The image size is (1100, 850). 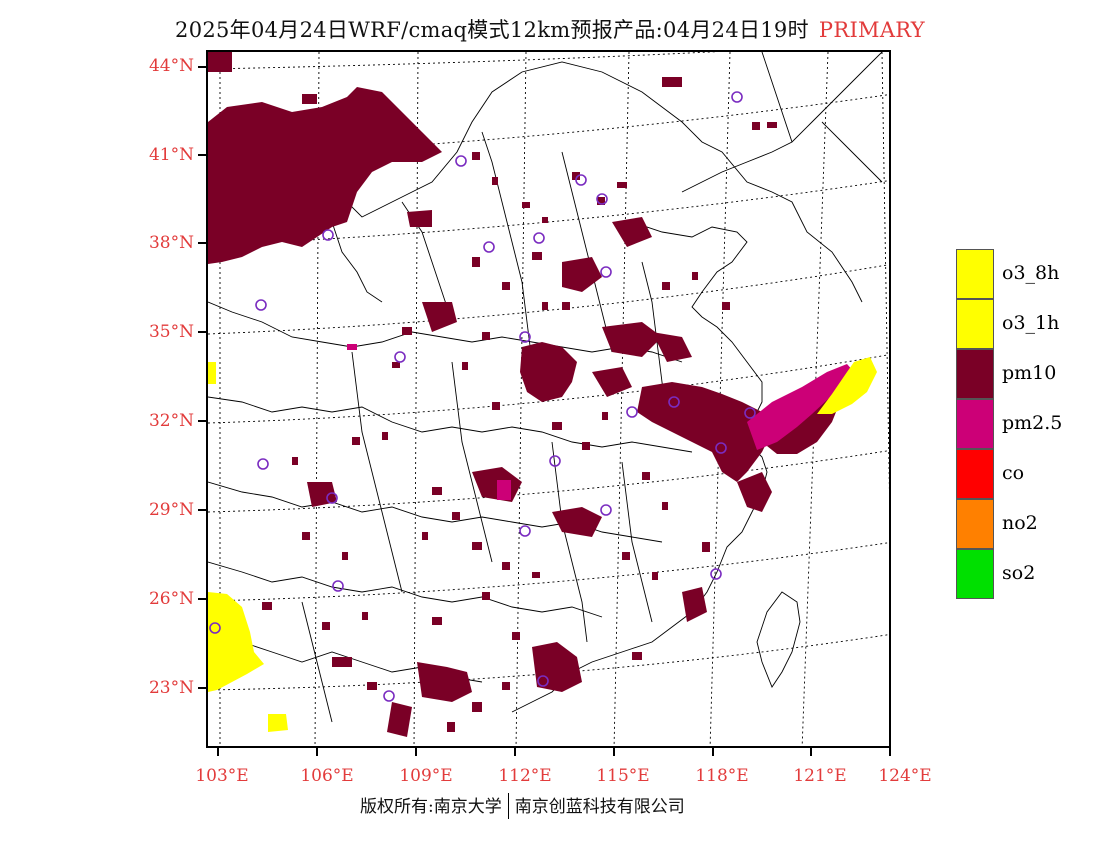 What do you see at coordinates (171, 66) in the screenshot?
I see `lat-label-44: 44°N` at bounding box center [171, 66].